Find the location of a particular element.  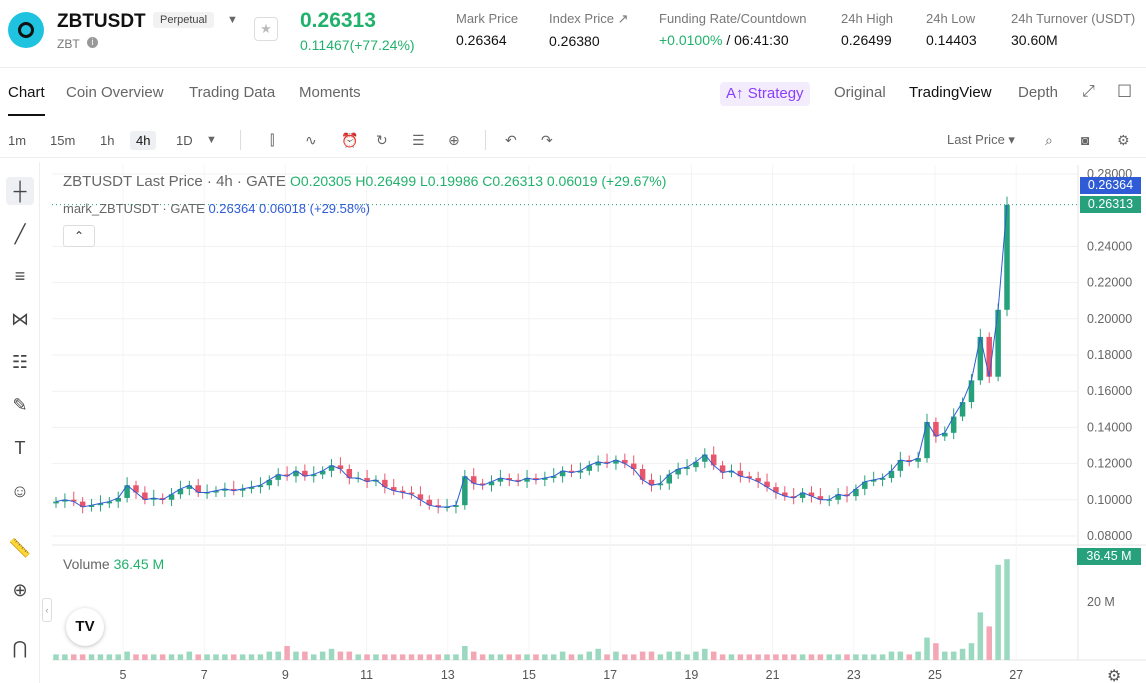

stat-24h-turnover: 24h Turnover (USDT) 30.60M is located at coordinates (1073, 29).